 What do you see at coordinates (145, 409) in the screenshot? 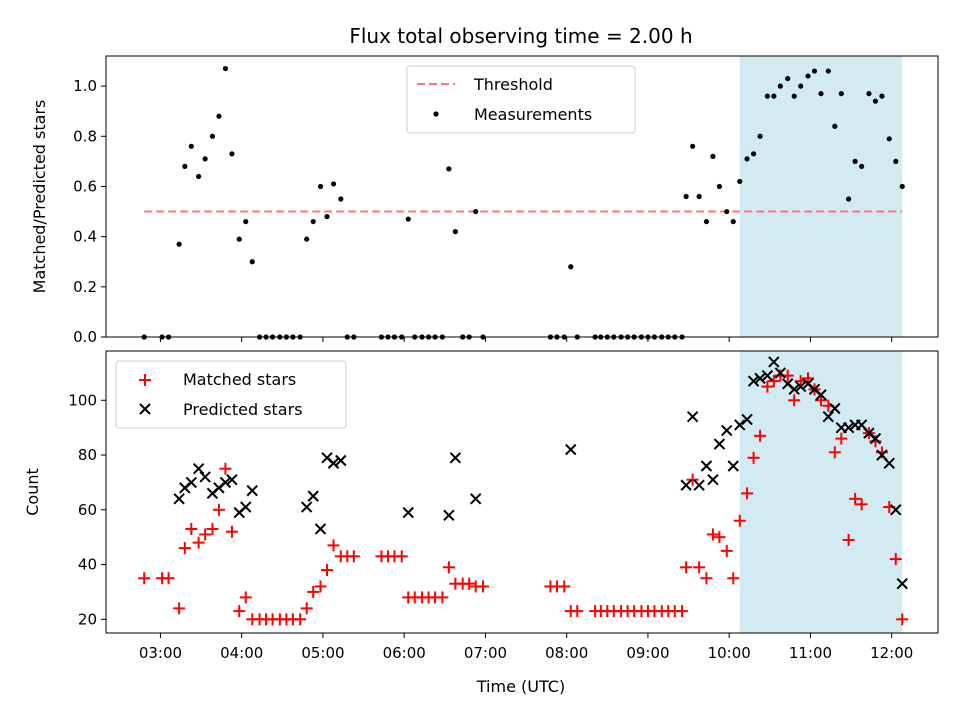
I see `legend-predicted-swatch` at bounding box center [145, 409].